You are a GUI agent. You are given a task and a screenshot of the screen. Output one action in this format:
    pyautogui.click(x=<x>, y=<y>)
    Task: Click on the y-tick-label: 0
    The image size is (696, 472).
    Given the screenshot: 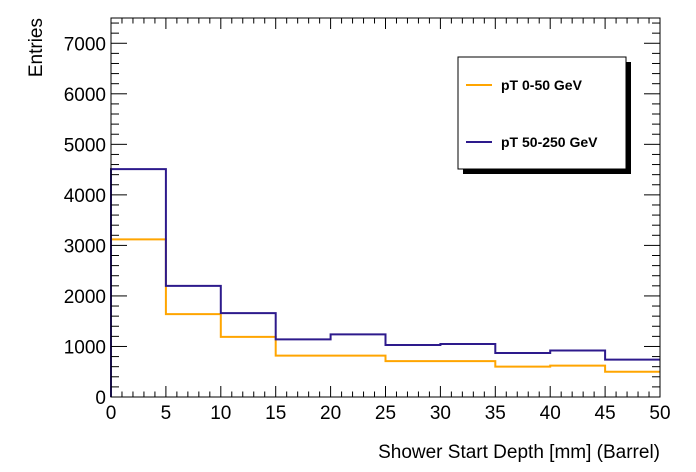 What is the action you would take?
    pyautogui.click(x=100, y=398)
    